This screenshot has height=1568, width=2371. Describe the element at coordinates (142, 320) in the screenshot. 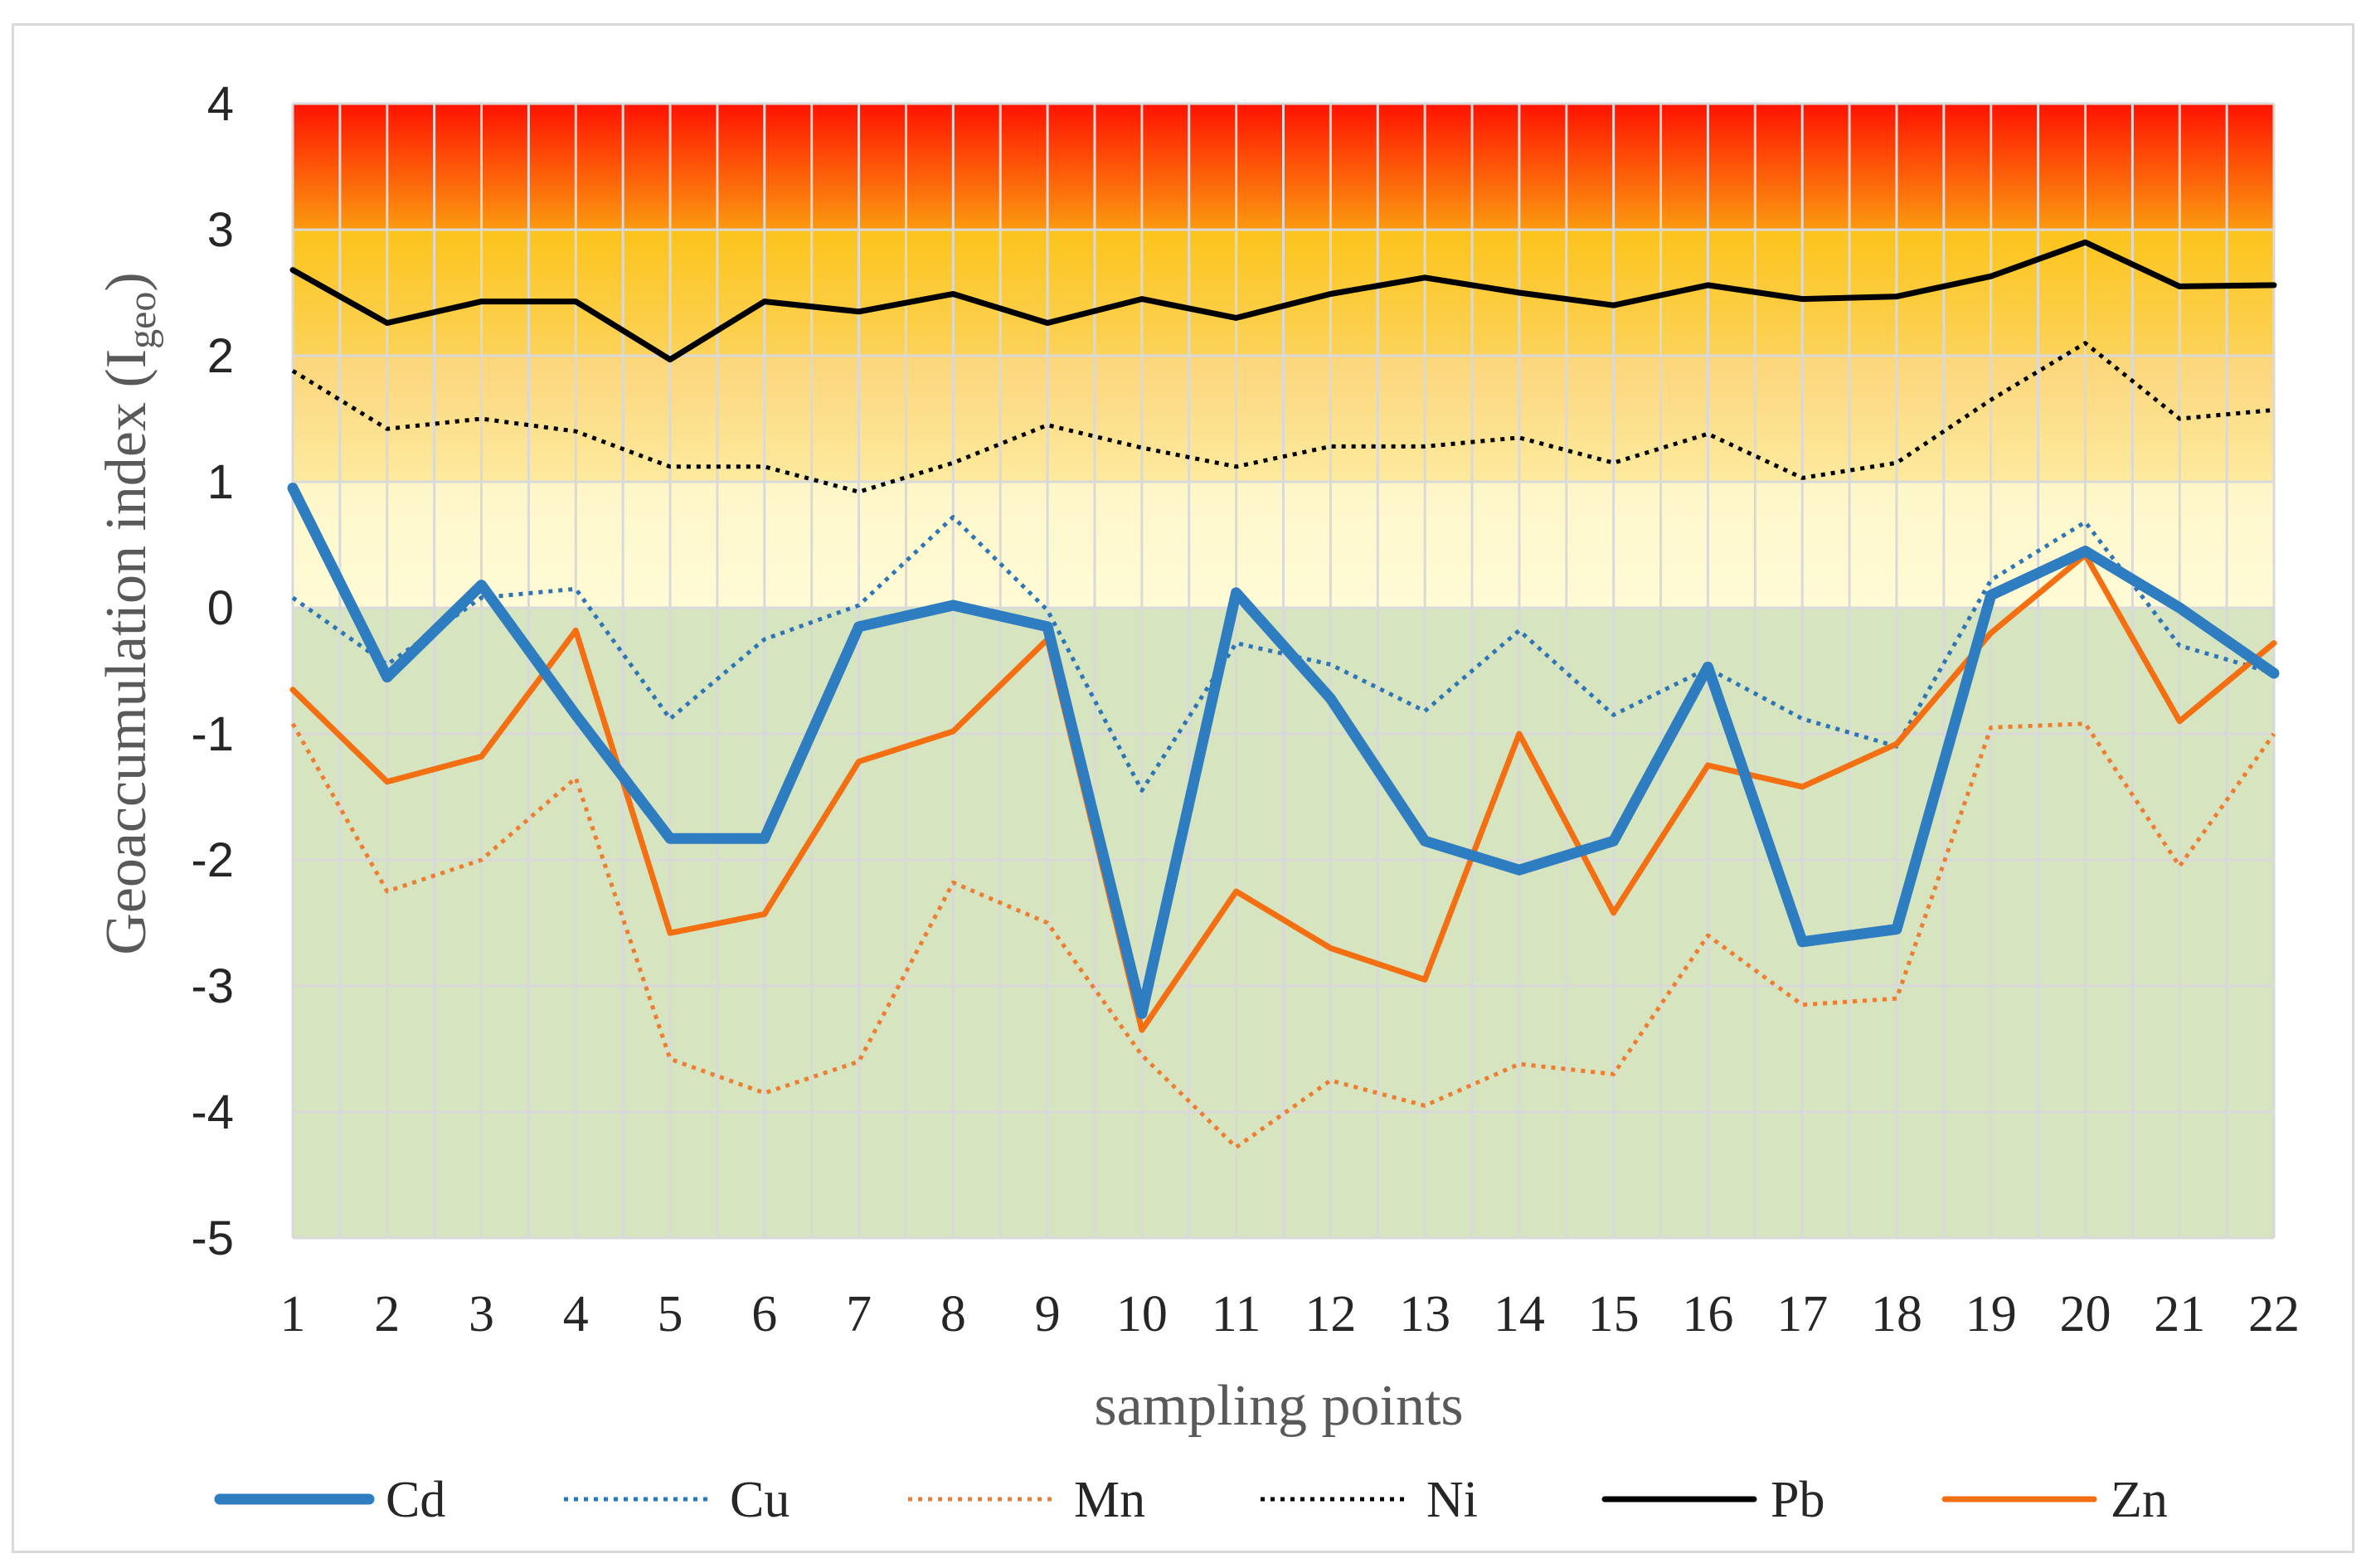

I see `y-axis-title-subscript: geo` at that location.